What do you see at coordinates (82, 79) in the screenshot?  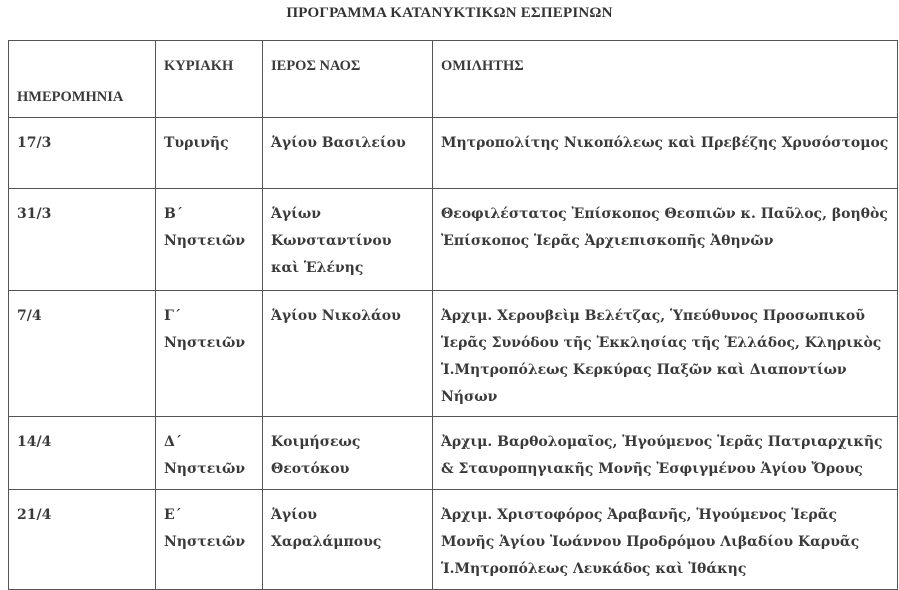 I see `header-date: ΗΜΕΡΟΜΗΝΙΑ` at bounding box center [82, 79].